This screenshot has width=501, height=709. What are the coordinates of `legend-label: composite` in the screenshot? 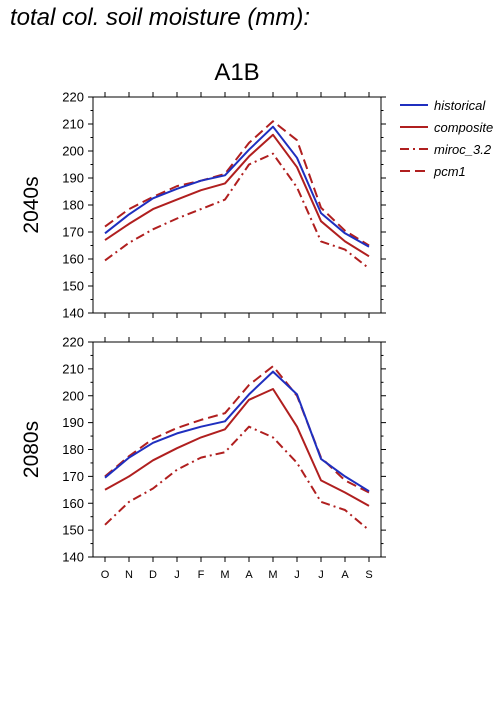 It's located at (463, 127).